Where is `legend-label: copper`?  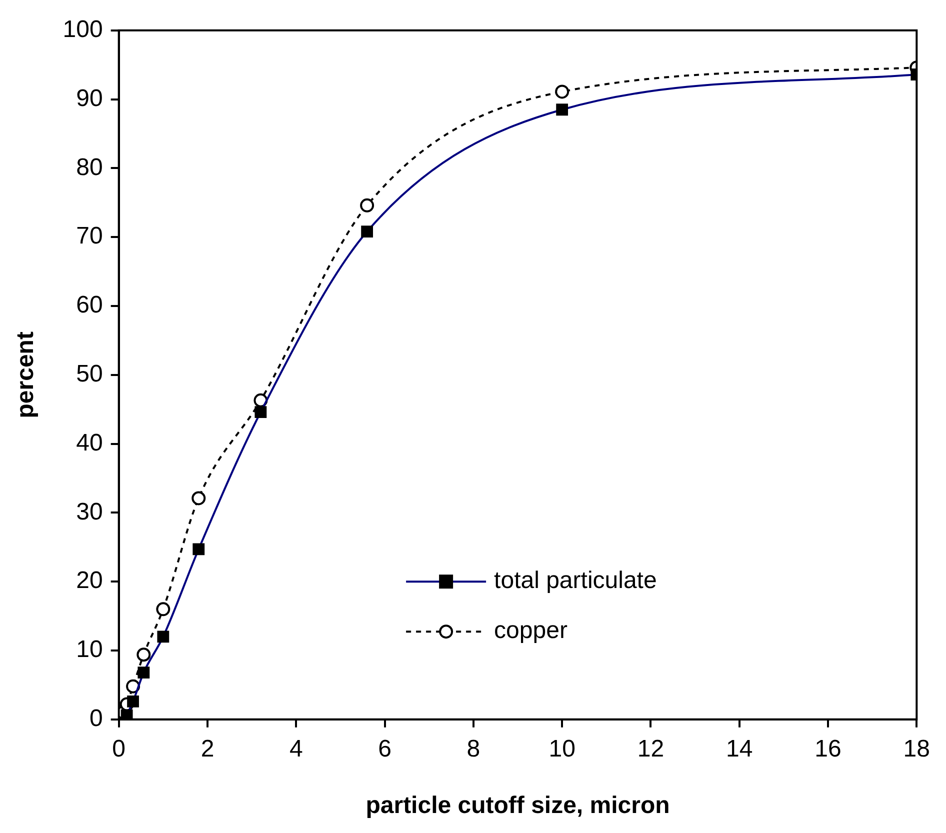 legend-label: copper is located at coordinates (531, 630).